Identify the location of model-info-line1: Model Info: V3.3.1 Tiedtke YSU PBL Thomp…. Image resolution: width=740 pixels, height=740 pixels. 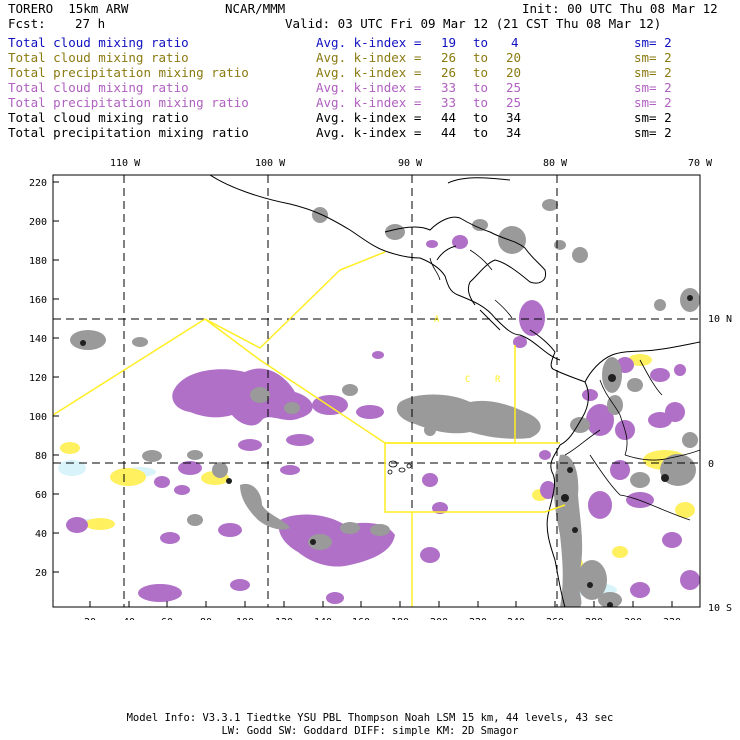
(370, 718).